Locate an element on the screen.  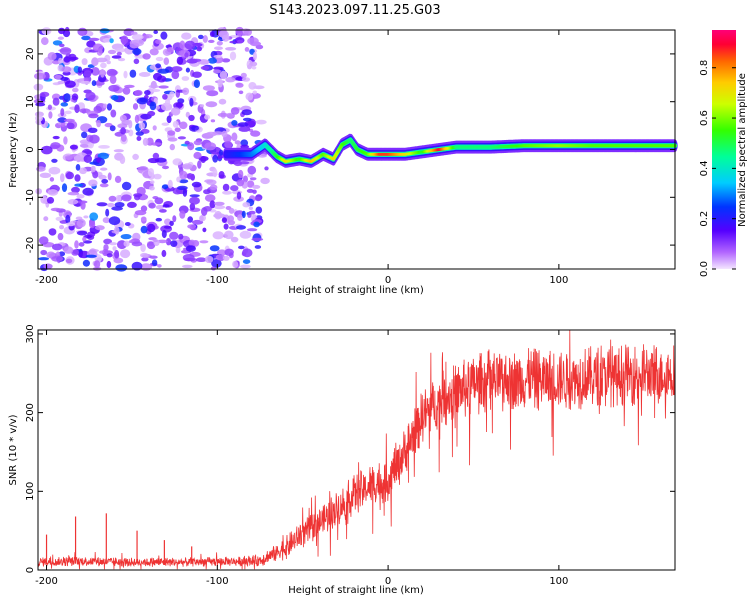
colorbar-tick-label: 0.2 is located at coordinates (704, 219).